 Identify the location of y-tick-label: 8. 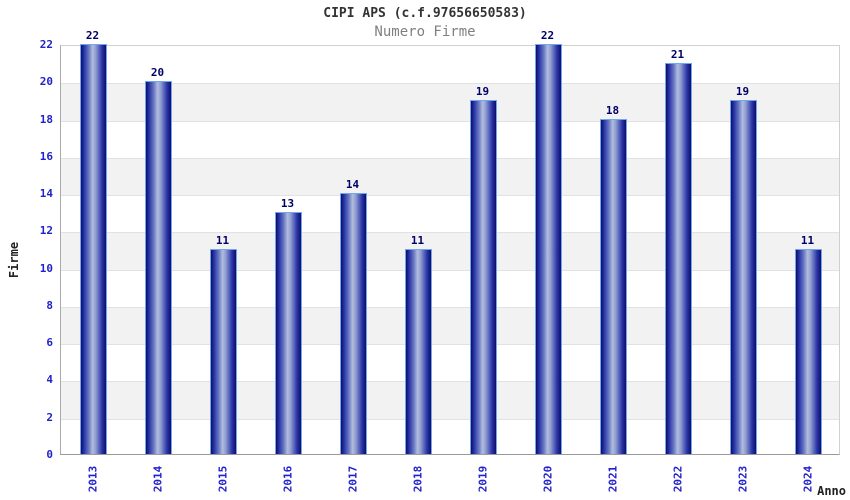
(49, 305).